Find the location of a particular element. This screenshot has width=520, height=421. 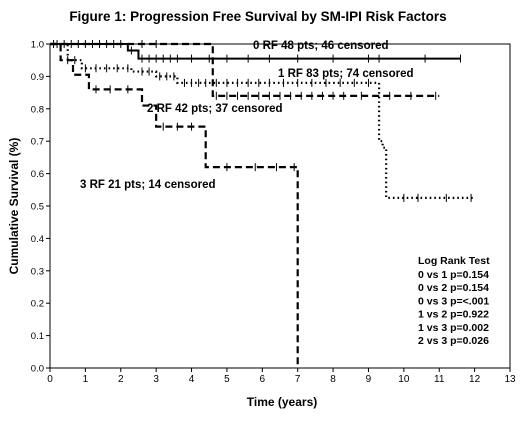

log-rank-line: 1 vs 2 p=0.922 is located at coordinates (453, 315).